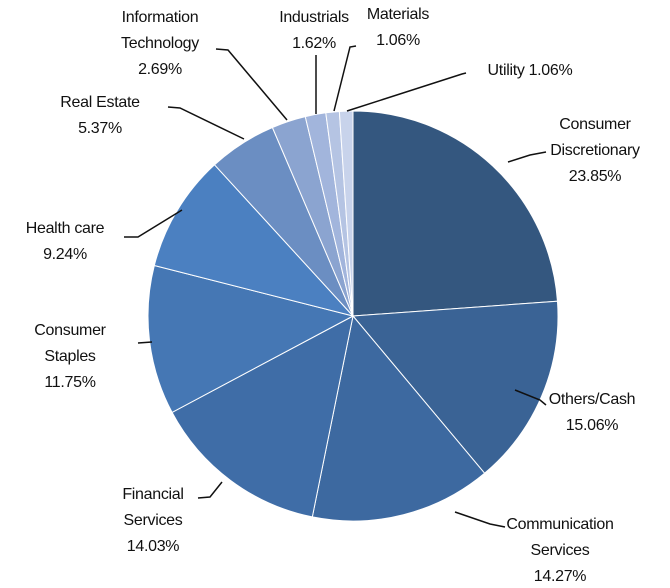  Describe the element at coordinates (592, 425) in the screenshot. I see `value-label: 15.06%` at that location.